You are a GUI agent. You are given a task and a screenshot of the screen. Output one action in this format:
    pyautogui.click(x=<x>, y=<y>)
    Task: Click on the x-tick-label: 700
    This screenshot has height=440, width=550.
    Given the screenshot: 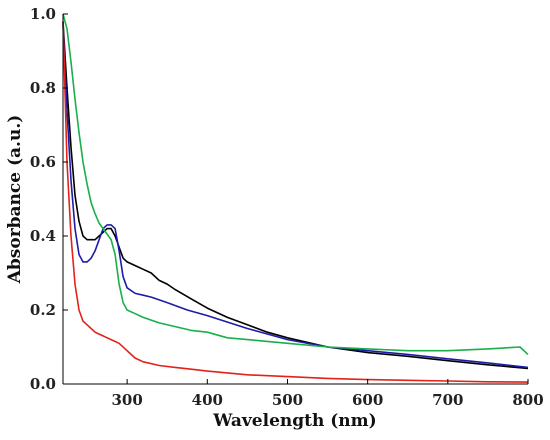 What is the action you would take?
    pyautogui.click(x=447, y=400)
    